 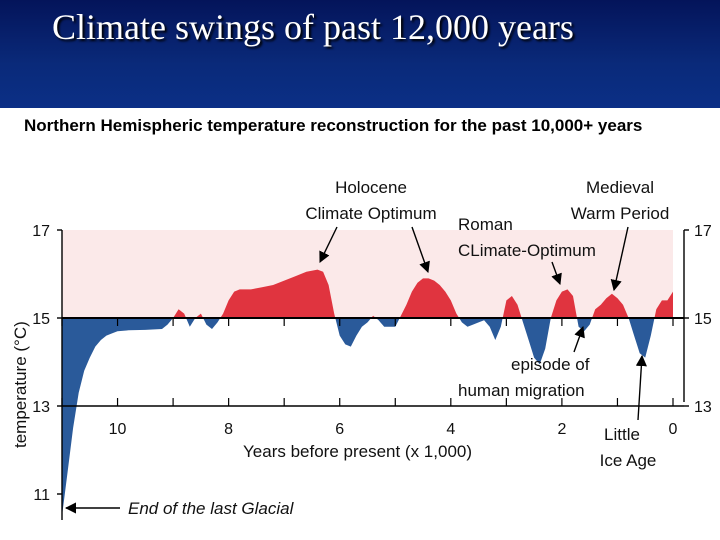 I want to click on arrow-migration, so click(x=579, y=339).